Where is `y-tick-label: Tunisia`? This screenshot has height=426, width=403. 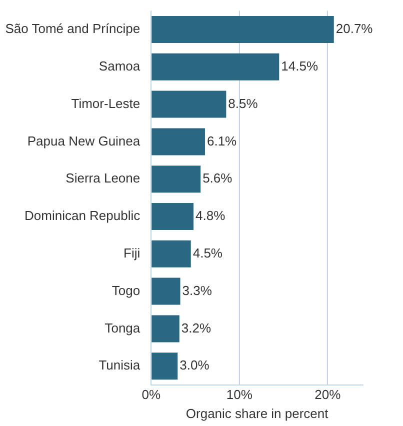
y-tick-label: Tunisia is located at coordinates (119, 365).